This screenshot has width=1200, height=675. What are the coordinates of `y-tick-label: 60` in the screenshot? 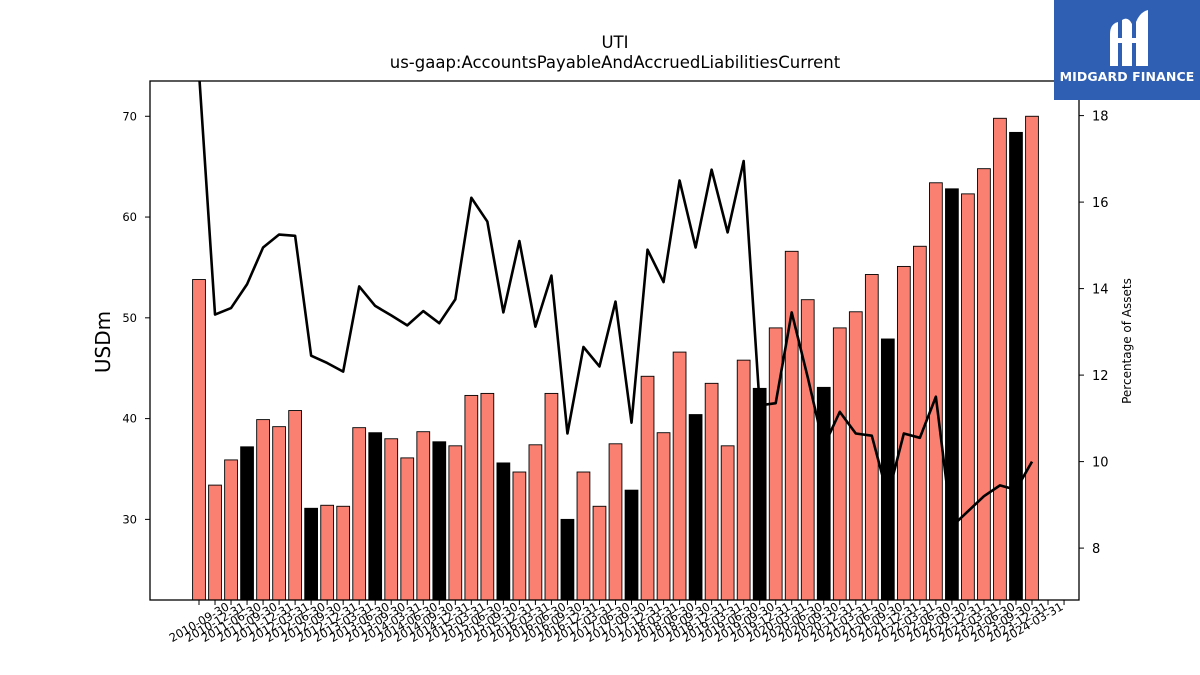 It's located at (129, 217).